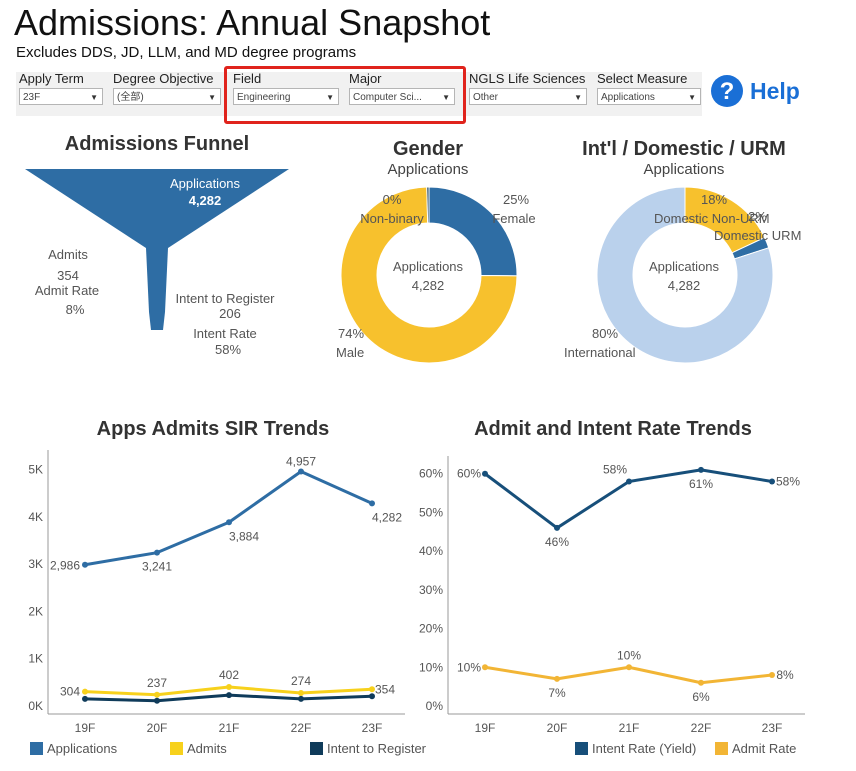 The height and width of the screenshot is (771, 856). Describe the element at coordinates (785, 675) in the screenshot. I see `data-label: 8%` at that location.